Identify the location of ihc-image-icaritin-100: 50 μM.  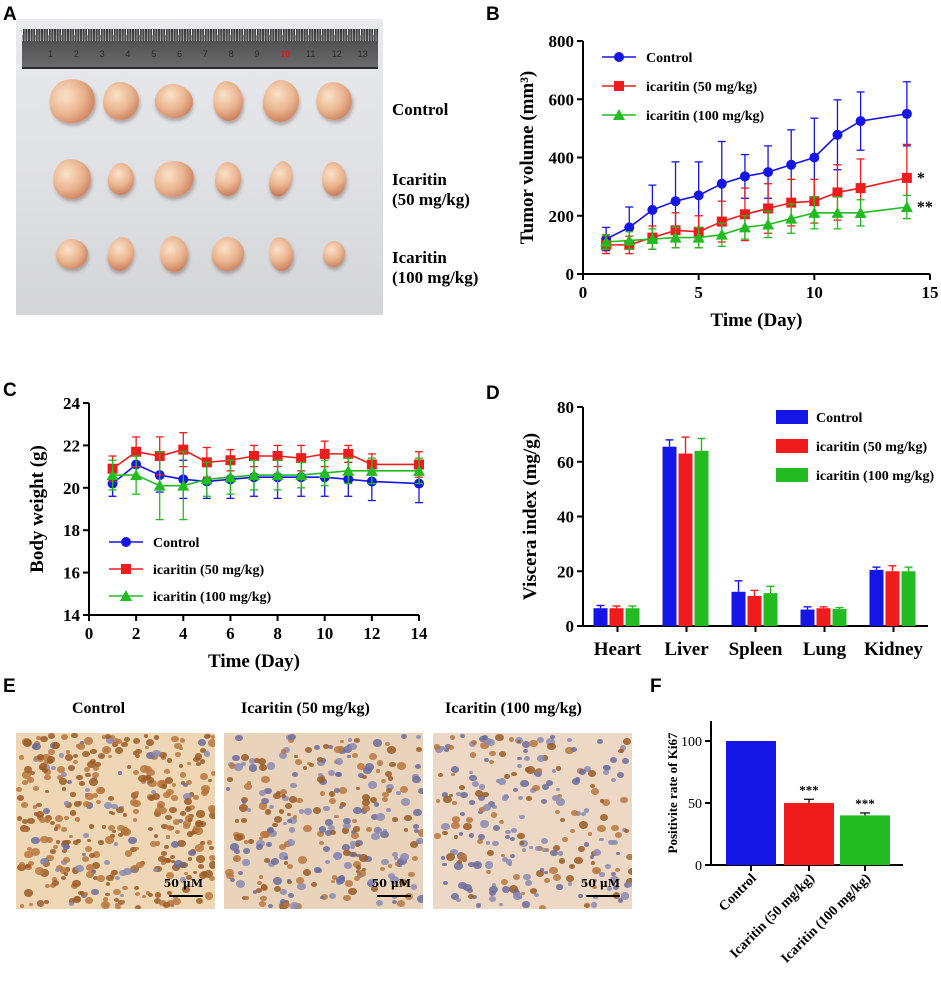
(532, 821).